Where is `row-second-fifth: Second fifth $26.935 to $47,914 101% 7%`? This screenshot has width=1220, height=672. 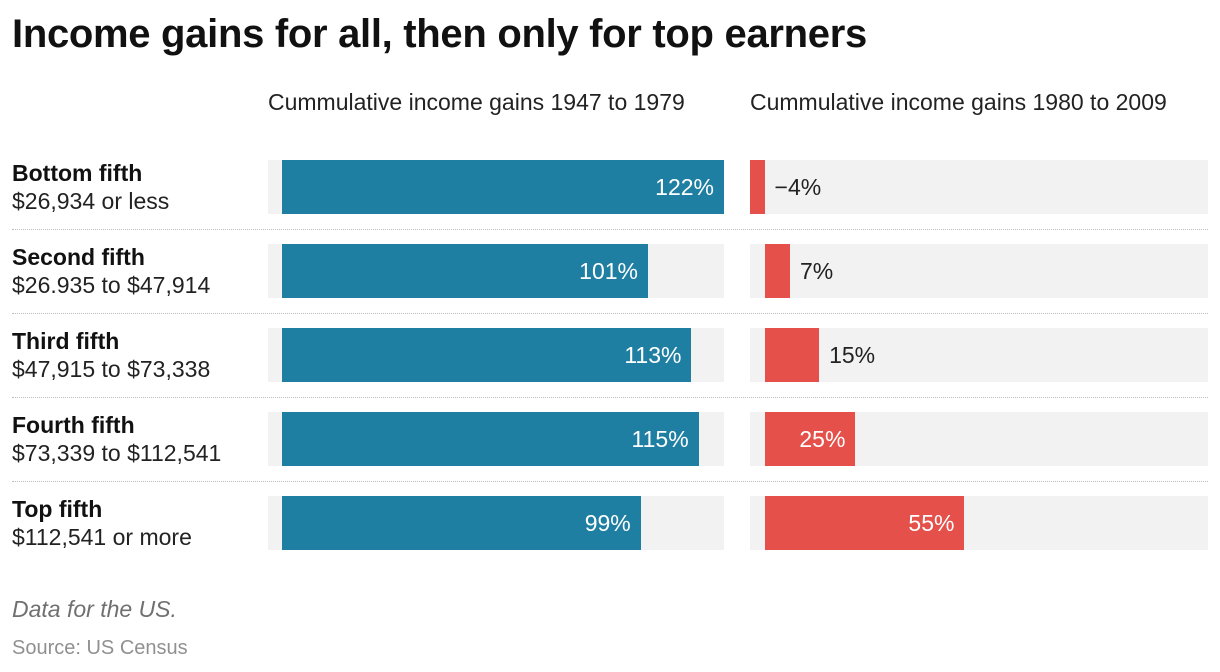 row-second-fifth: Second fifth $26.935 to $47,914 101% 7% is located at coordinates (610, 271).